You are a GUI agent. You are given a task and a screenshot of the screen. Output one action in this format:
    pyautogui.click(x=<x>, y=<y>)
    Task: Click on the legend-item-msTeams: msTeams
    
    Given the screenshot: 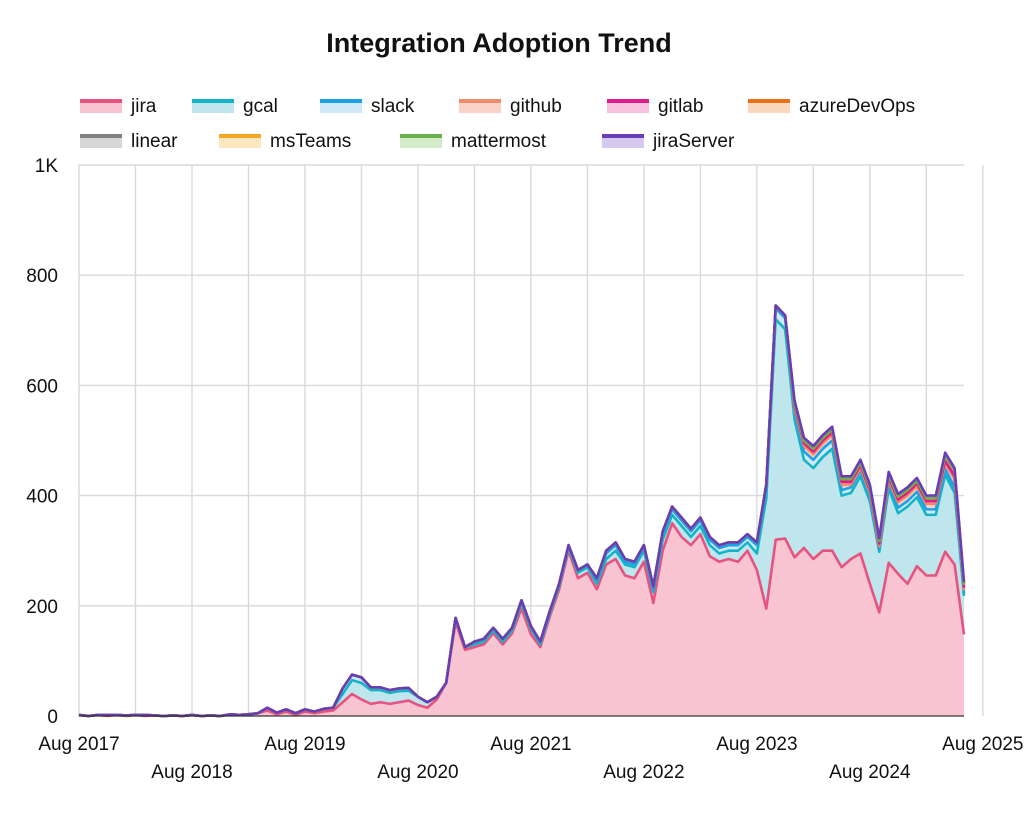 What is the action you would take?
    pyautogui.click(x=285, y=141)
    